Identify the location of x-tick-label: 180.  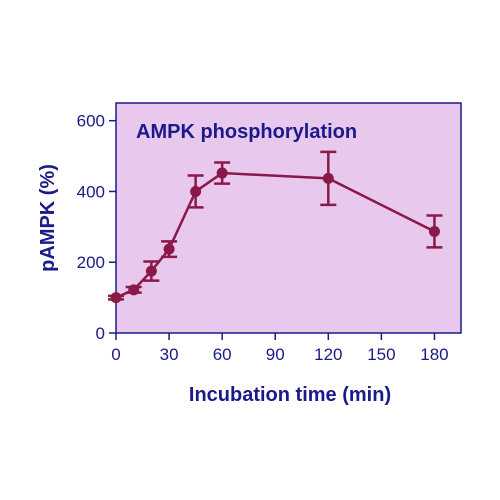
(434, 354).